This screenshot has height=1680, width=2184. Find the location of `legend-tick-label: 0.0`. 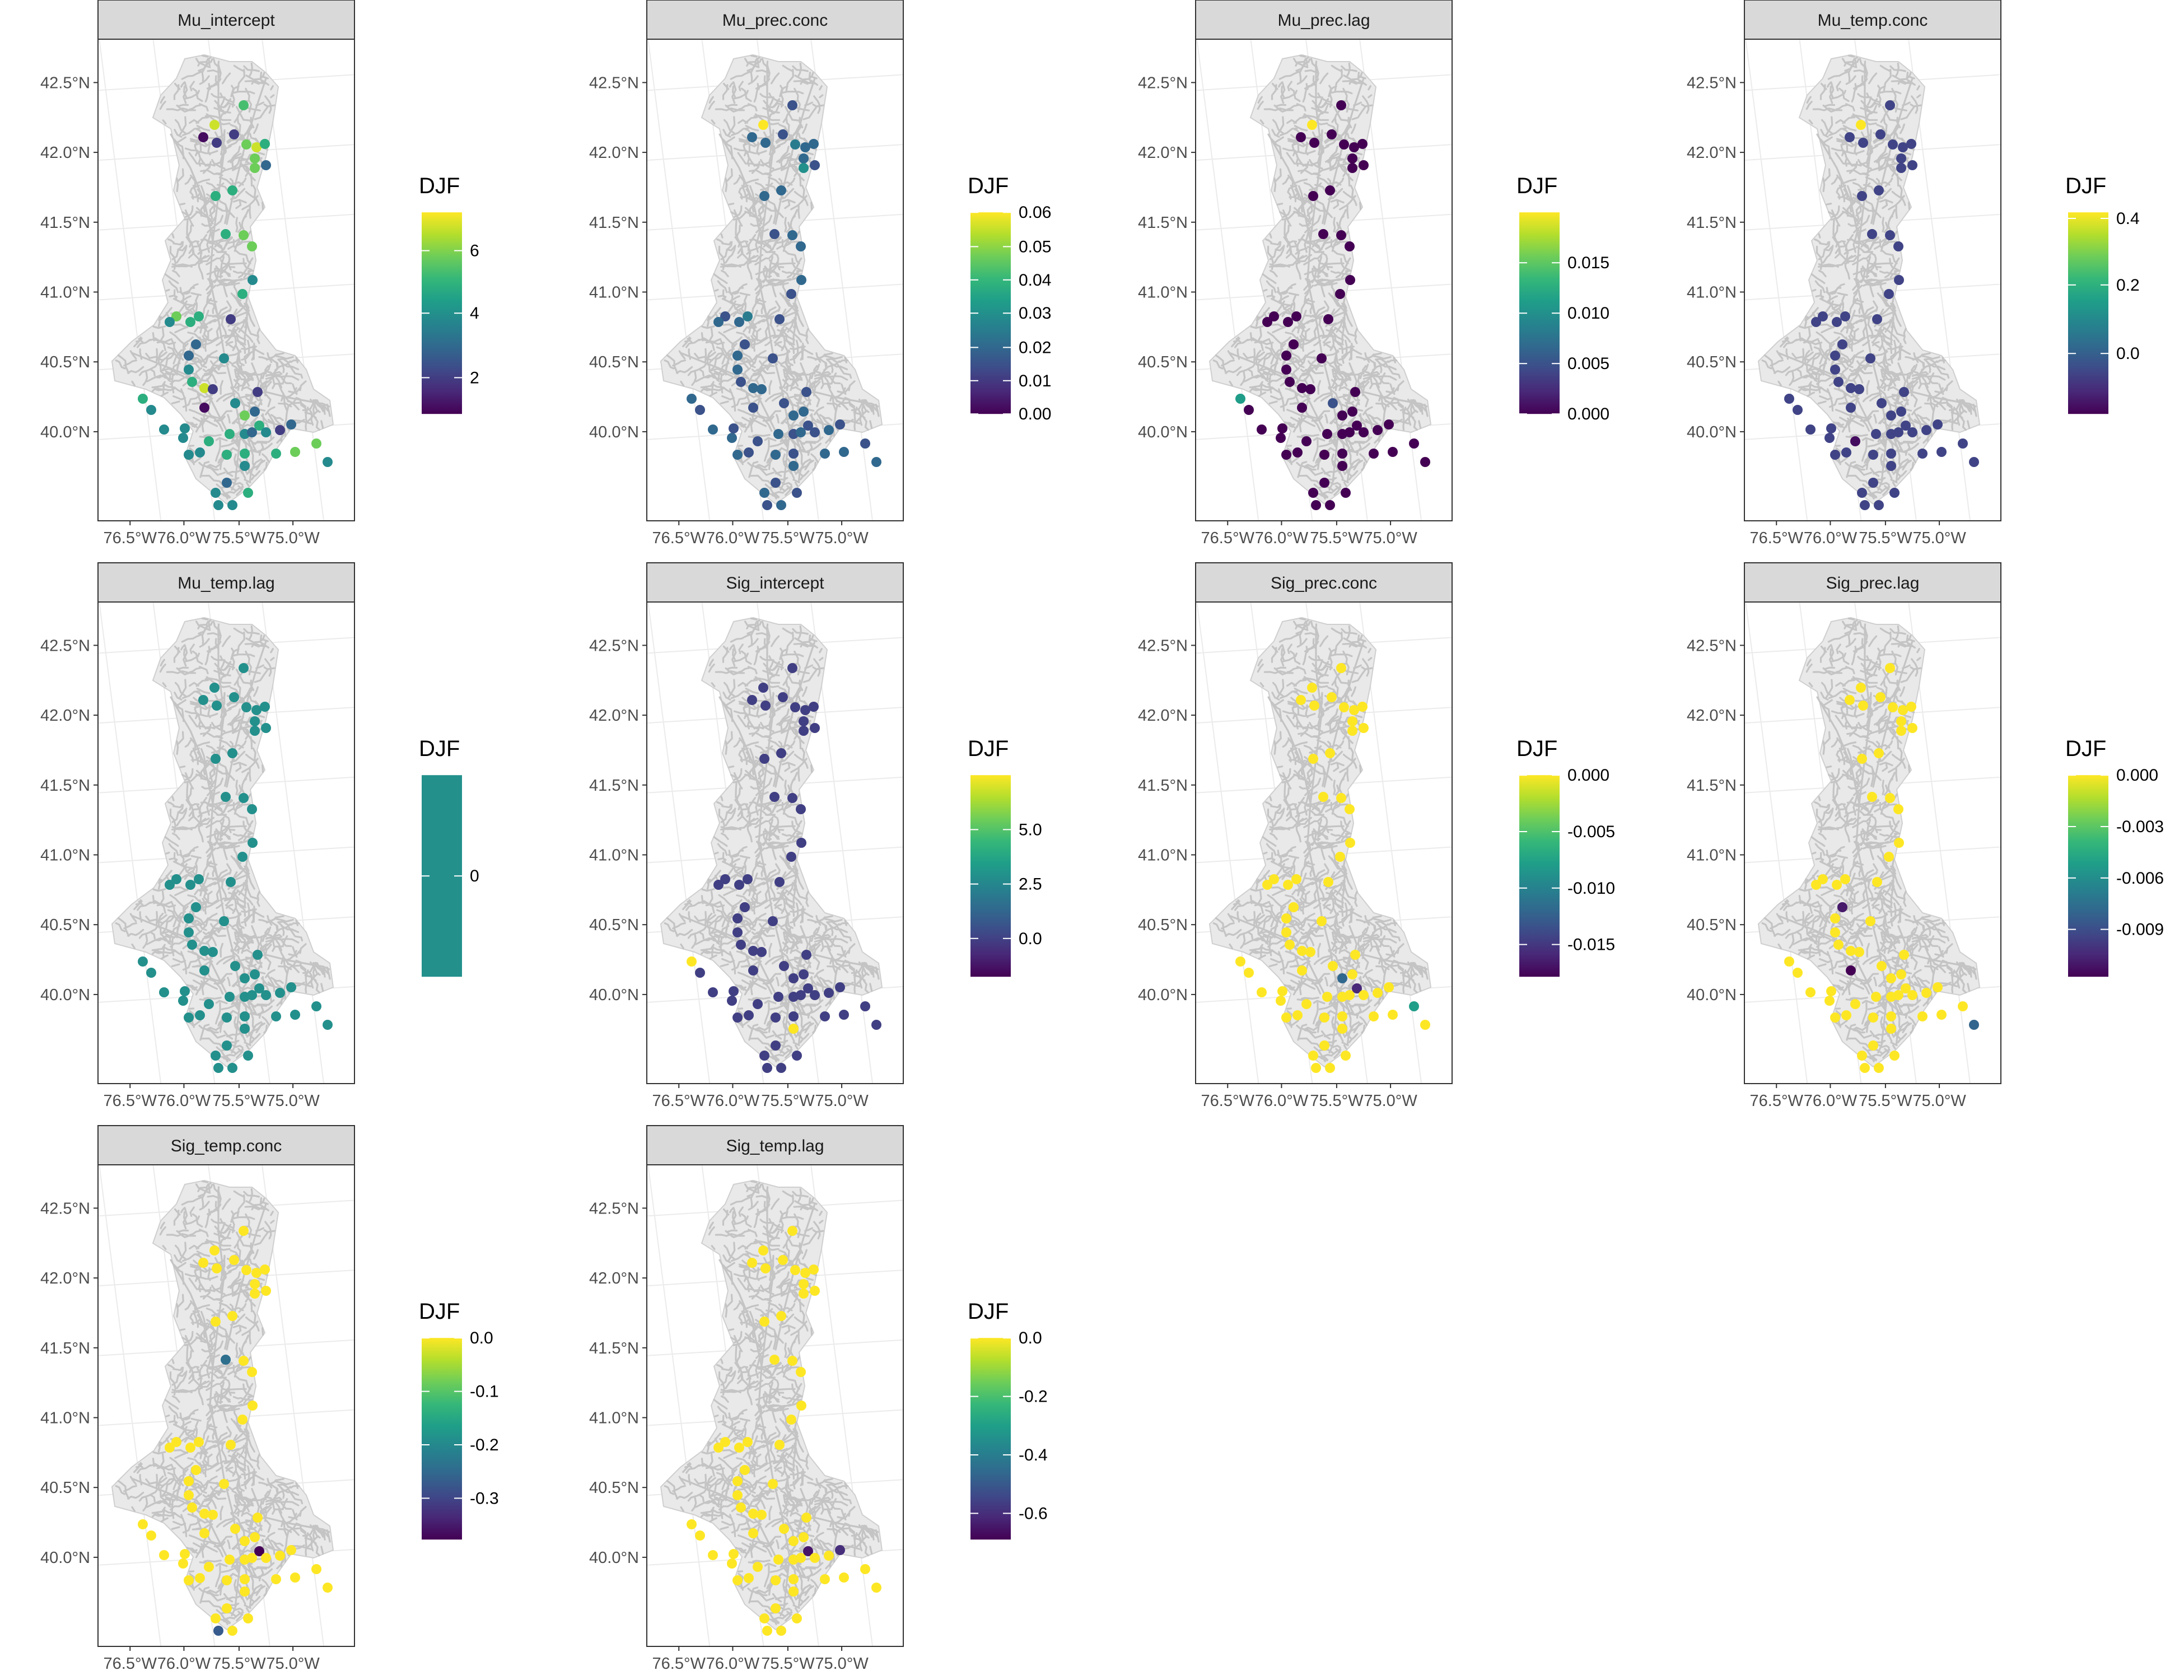

legend-tick-label: 0.0 is located at coordinates (2128, 354).